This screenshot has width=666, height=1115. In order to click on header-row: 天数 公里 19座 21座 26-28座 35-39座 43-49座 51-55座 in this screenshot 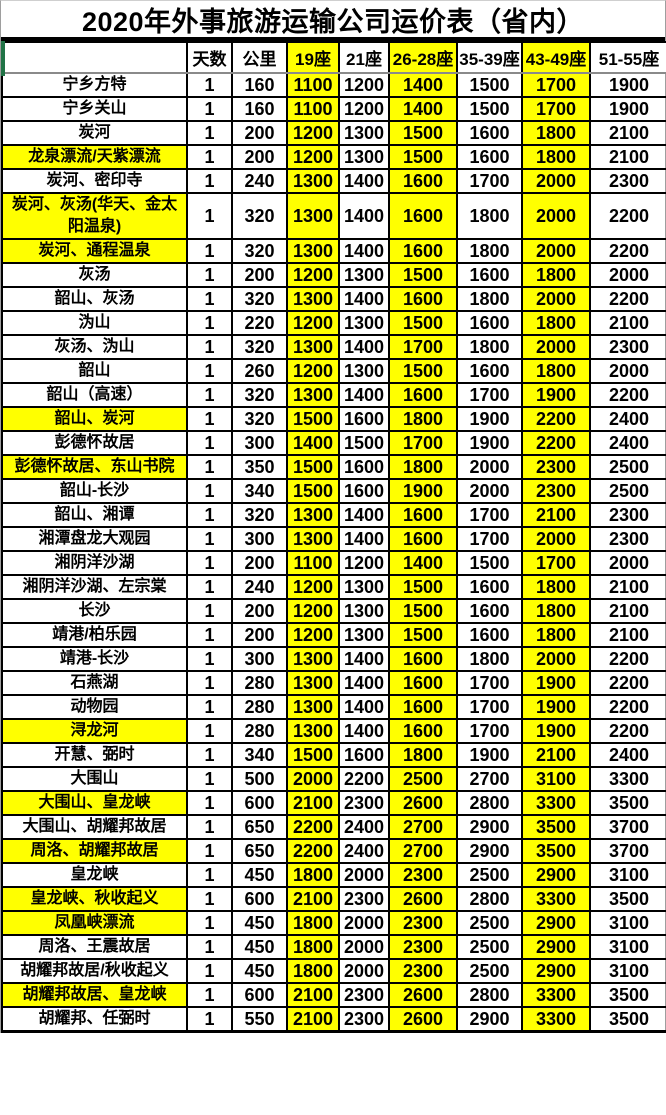, I will do `click(333, 57)`.